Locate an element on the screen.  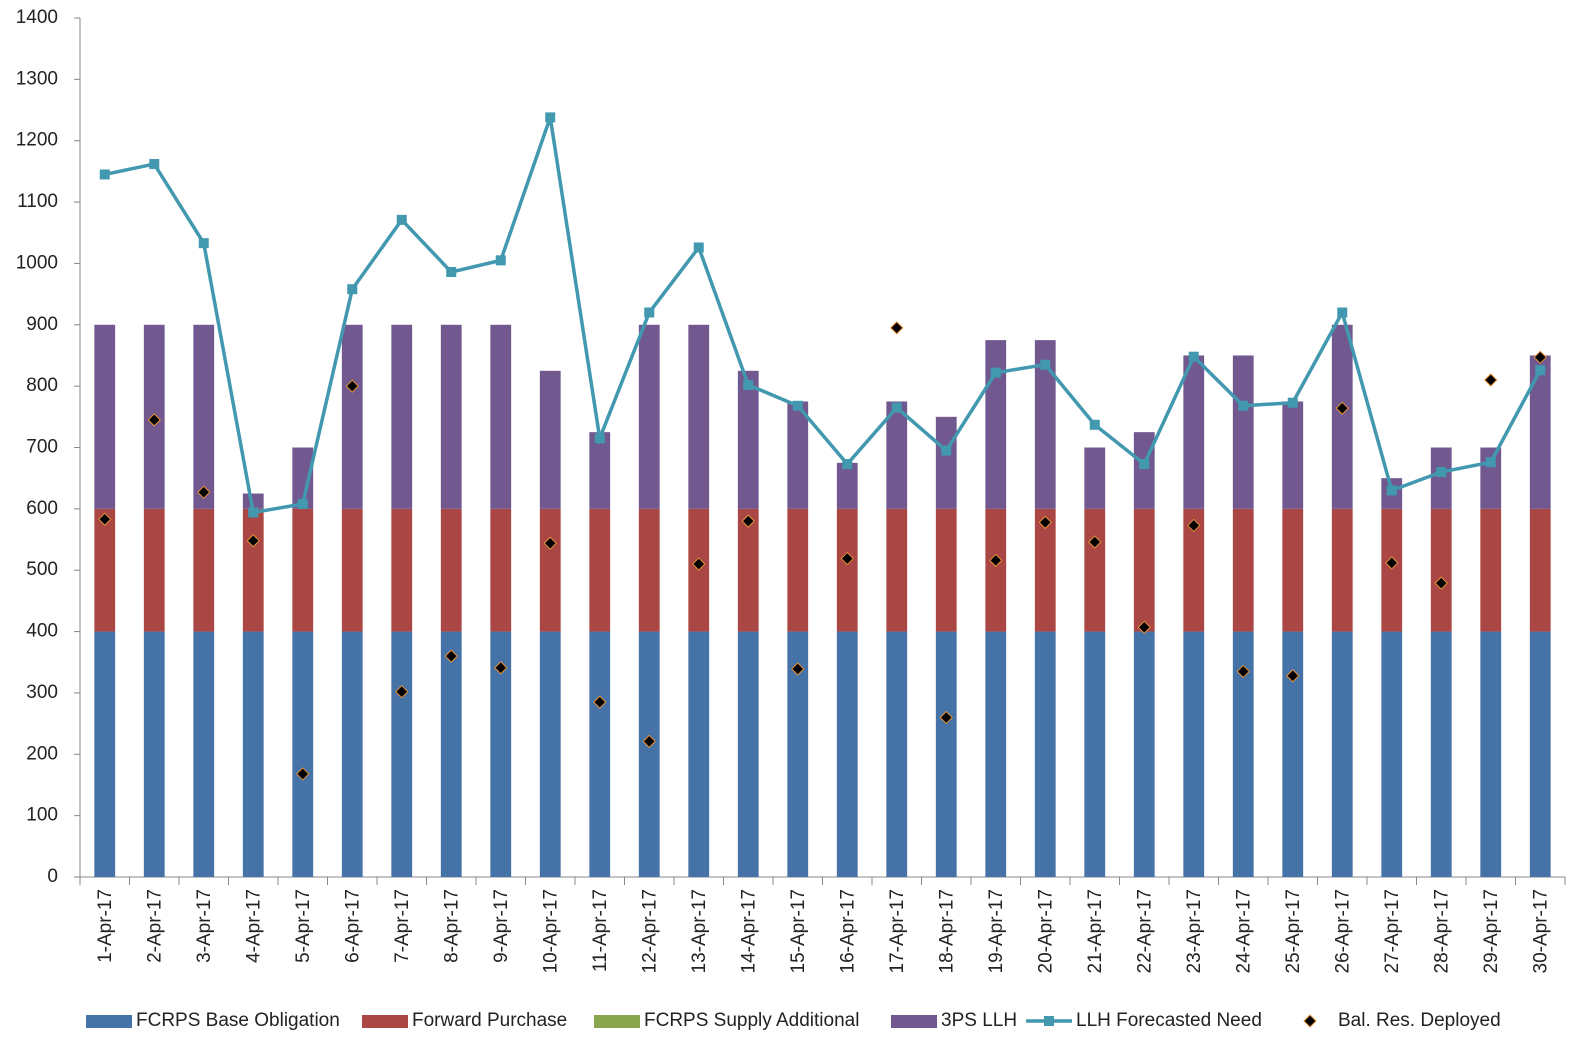
y-tick-label: 200 is located at coordinates (42, 753).